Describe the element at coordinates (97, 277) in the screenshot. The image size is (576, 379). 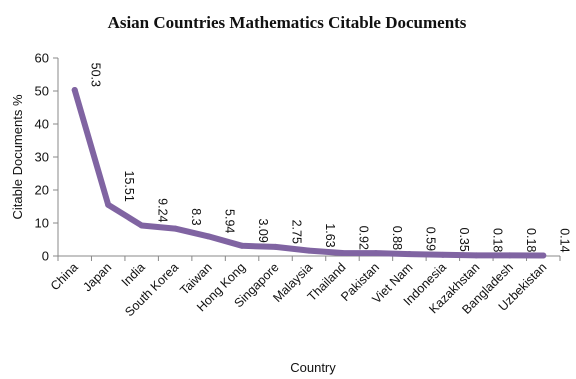
I see `x-category-label: Japan` at that location.